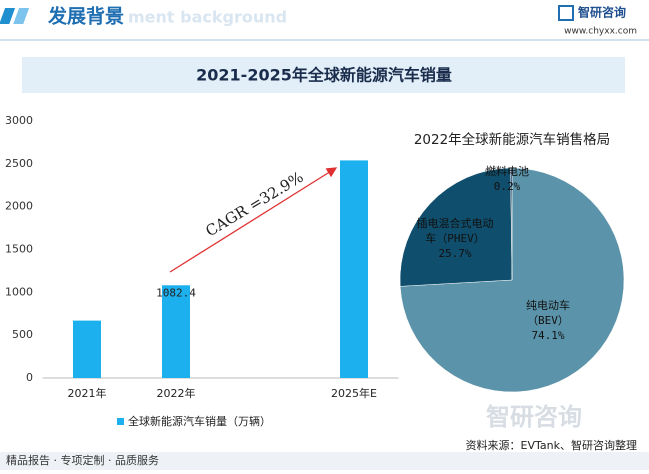 Image resolution: width=649 pixels, height=474 pixels. I want to click on slice-label-box: 燃料电池 0.2%, so click(507, 179).